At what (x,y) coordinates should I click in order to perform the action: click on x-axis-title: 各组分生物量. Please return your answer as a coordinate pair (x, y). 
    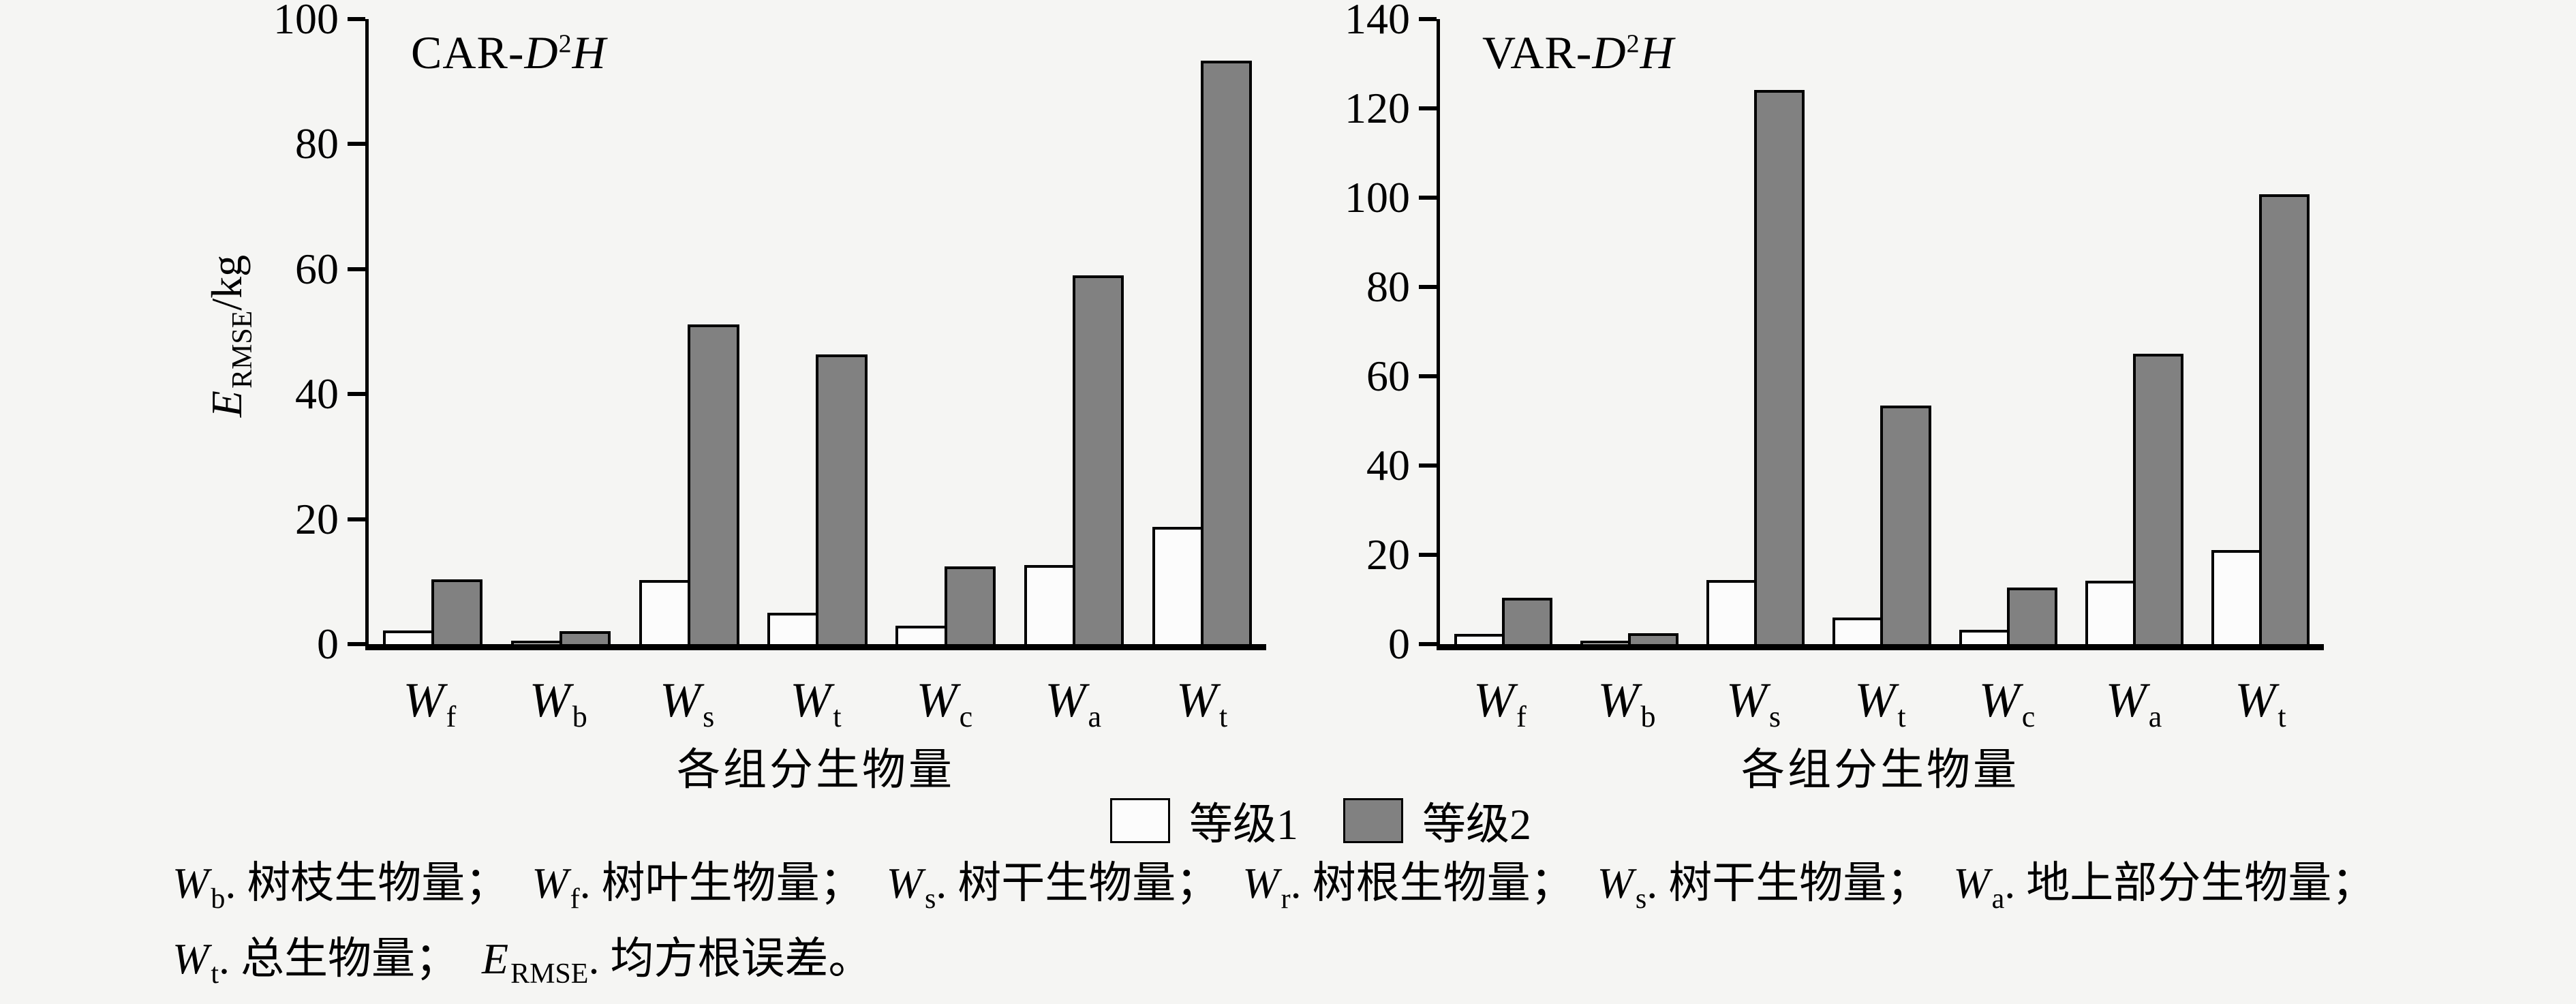
    Looking at the image, I should click on (1880, 770).